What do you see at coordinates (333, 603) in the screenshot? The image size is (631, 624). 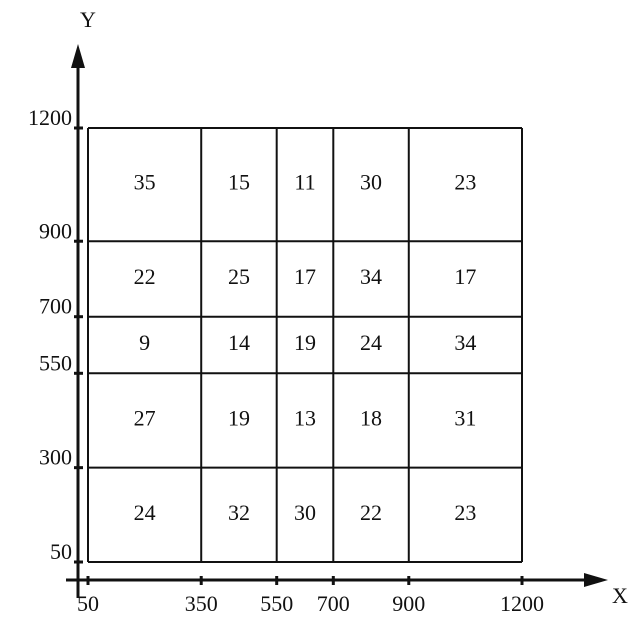 I see `x-tick-label: 700` at bounding box center [333, 603].